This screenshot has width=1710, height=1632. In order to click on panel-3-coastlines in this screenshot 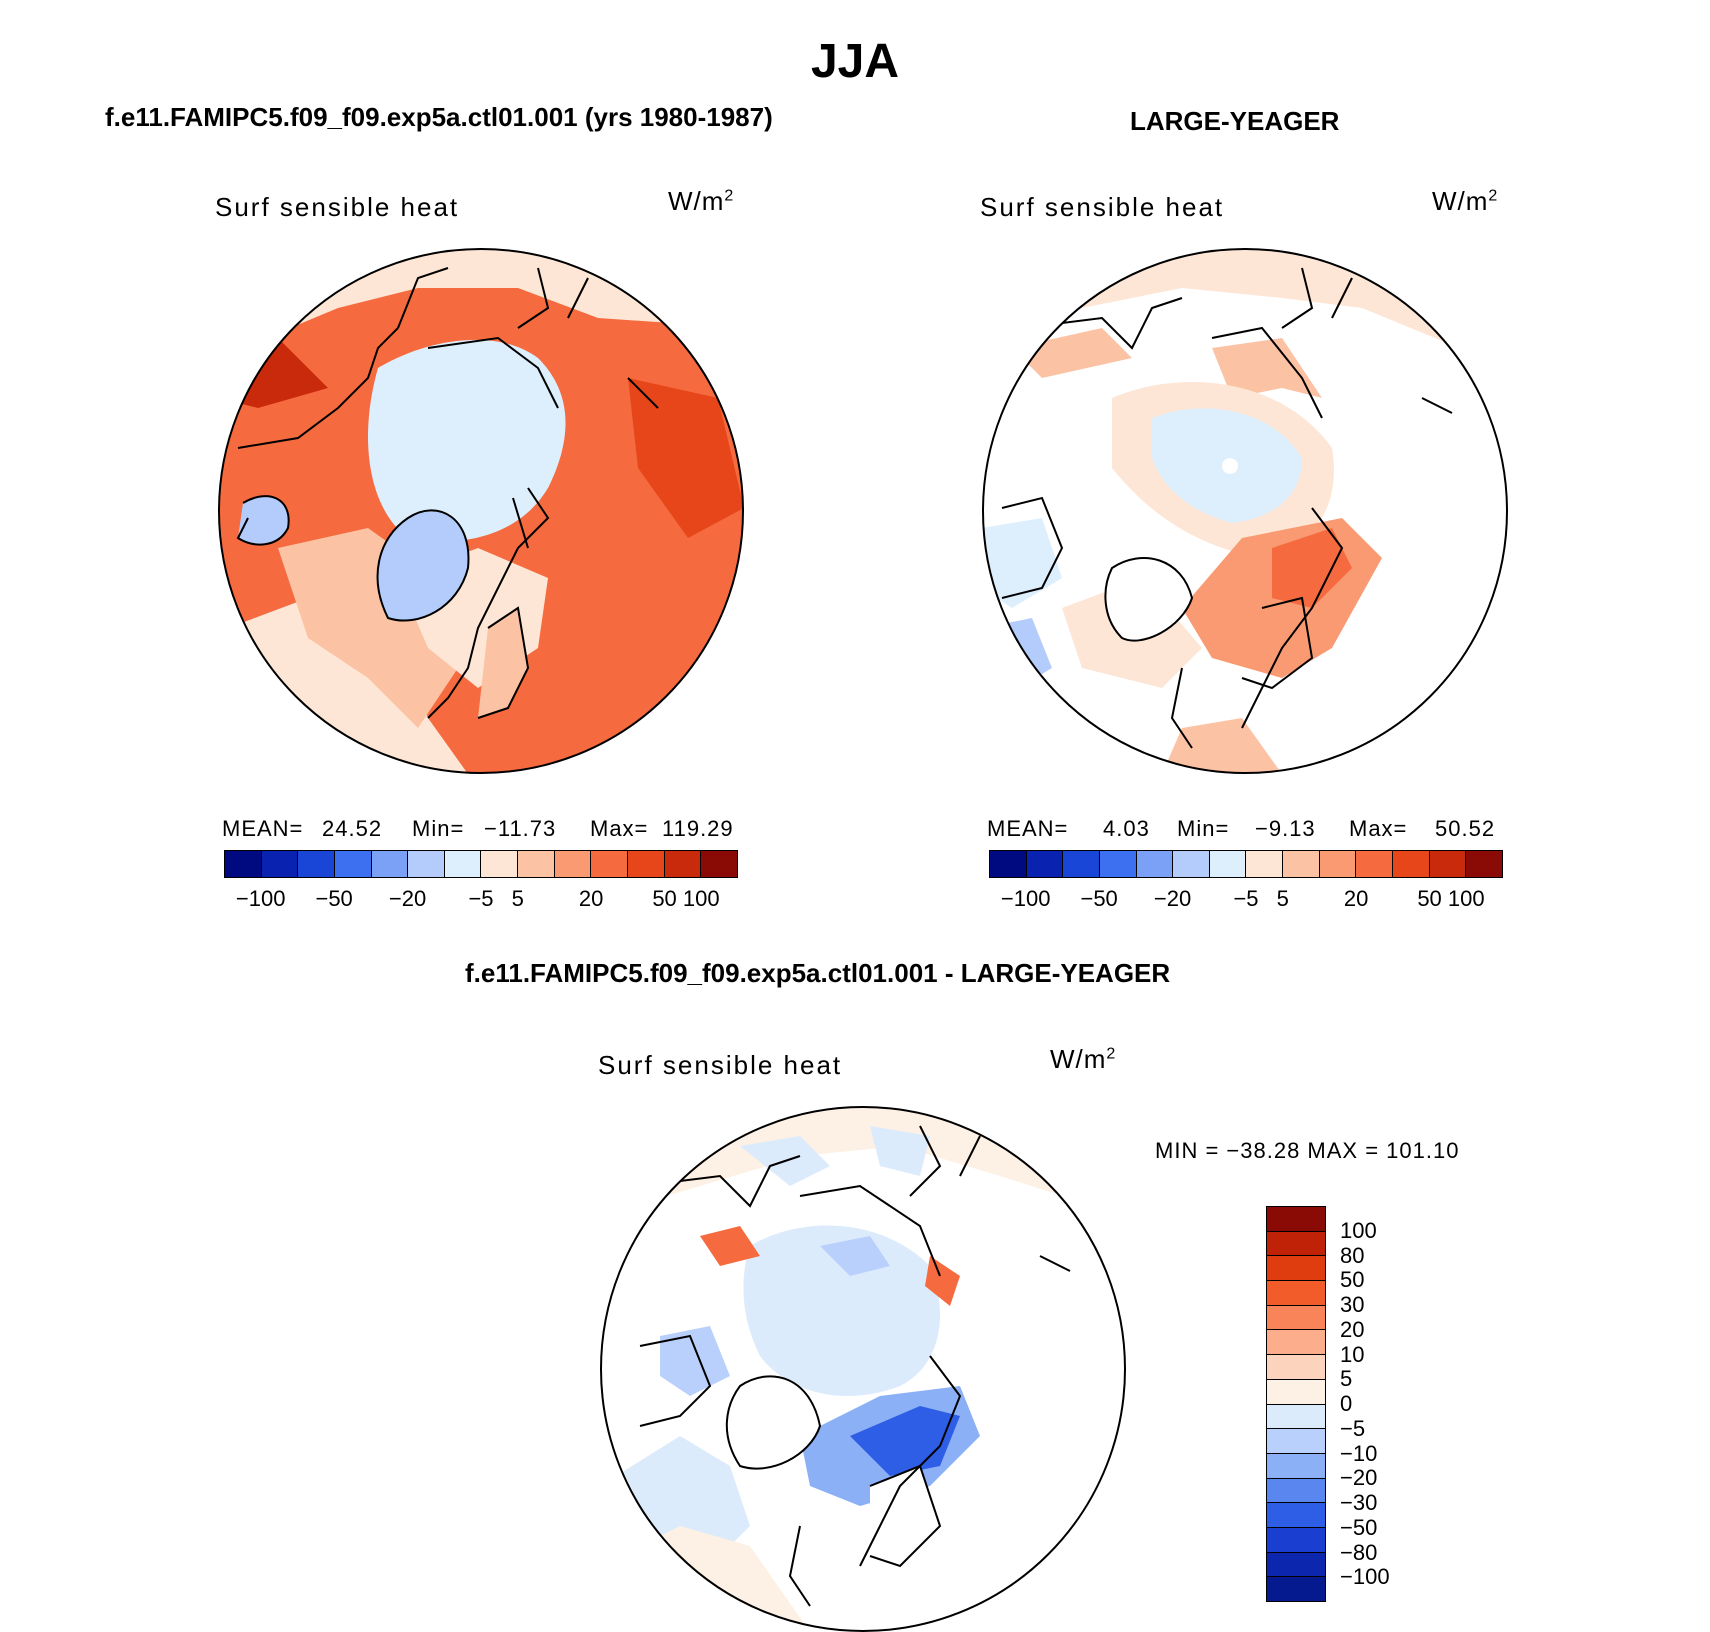, I will do `click(855, 1366)`.